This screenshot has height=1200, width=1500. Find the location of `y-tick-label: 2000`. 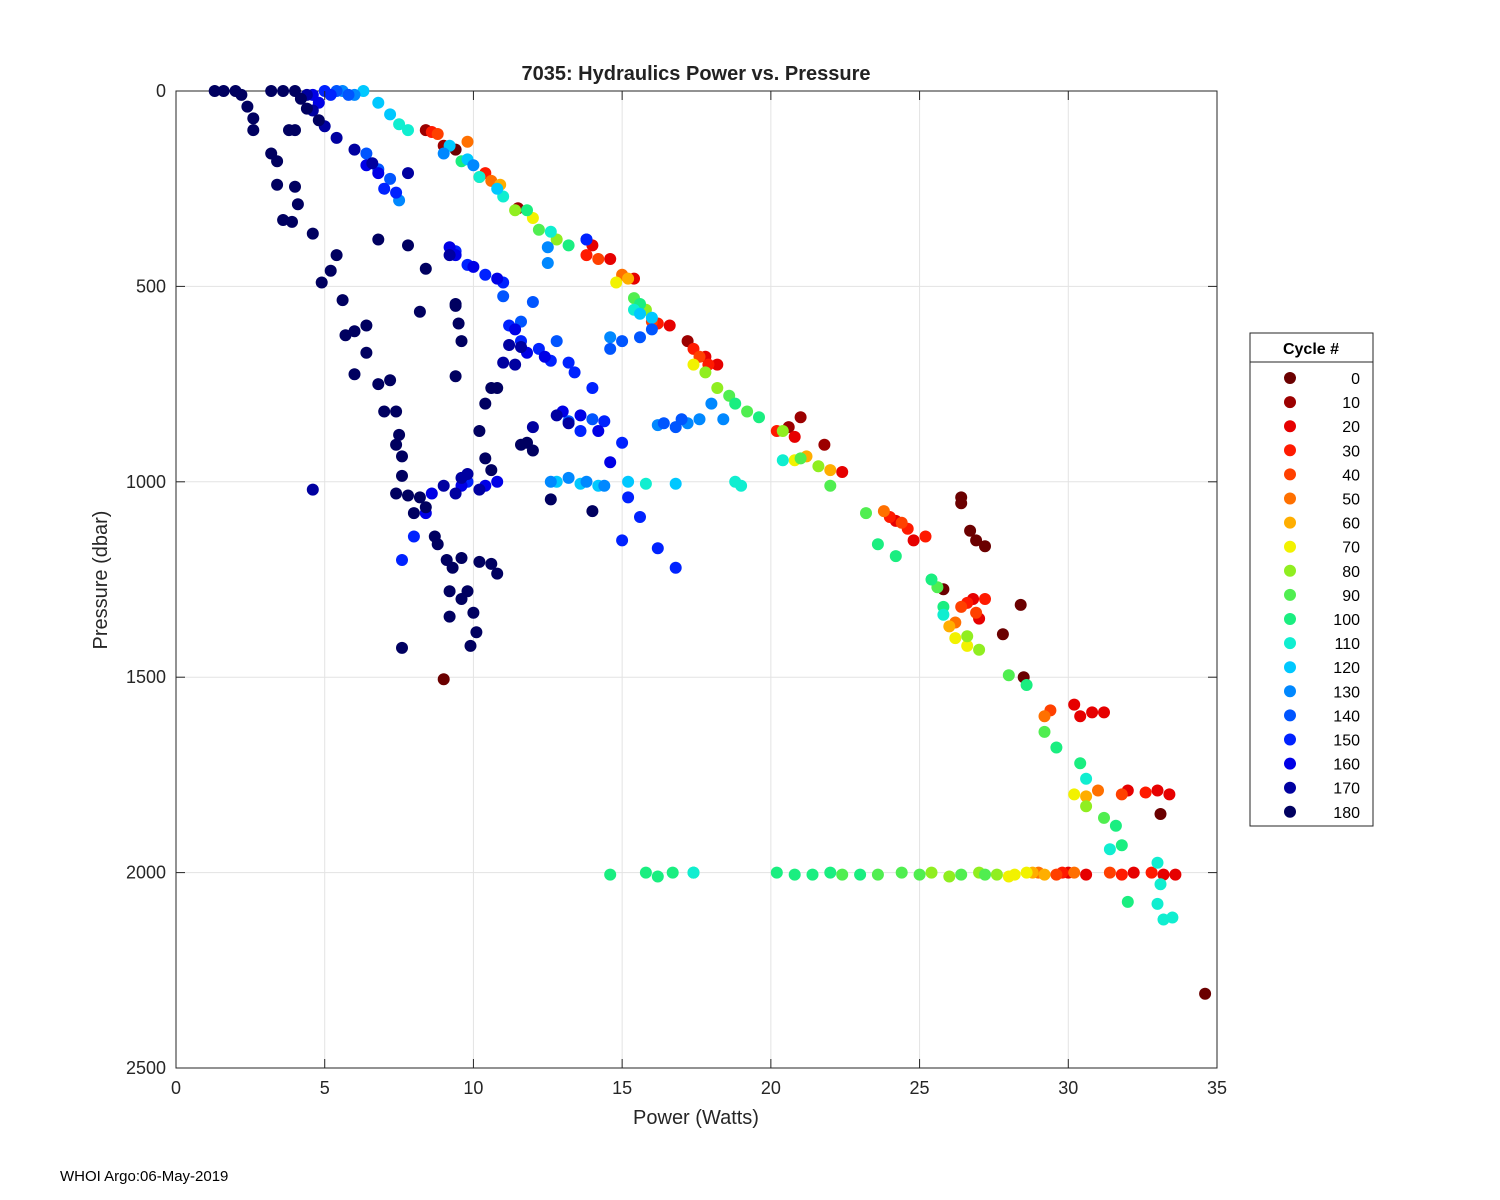

y-tick-label: 2000 is located at coordinates (146, 873).